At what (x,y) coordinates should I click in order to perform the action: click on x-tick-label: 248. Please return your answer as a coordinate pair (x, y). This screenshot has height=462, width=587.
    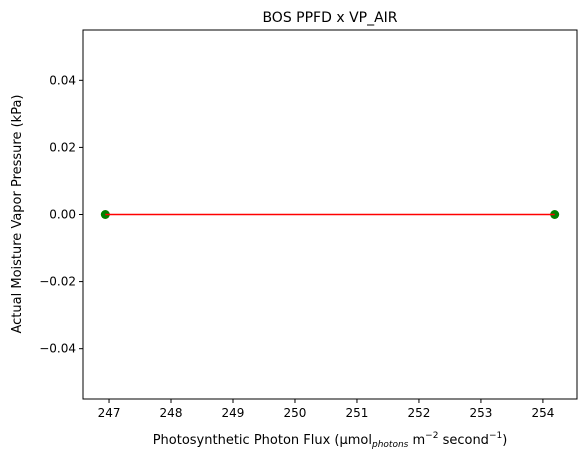
    Looking at the image, I should click on (171, 413).